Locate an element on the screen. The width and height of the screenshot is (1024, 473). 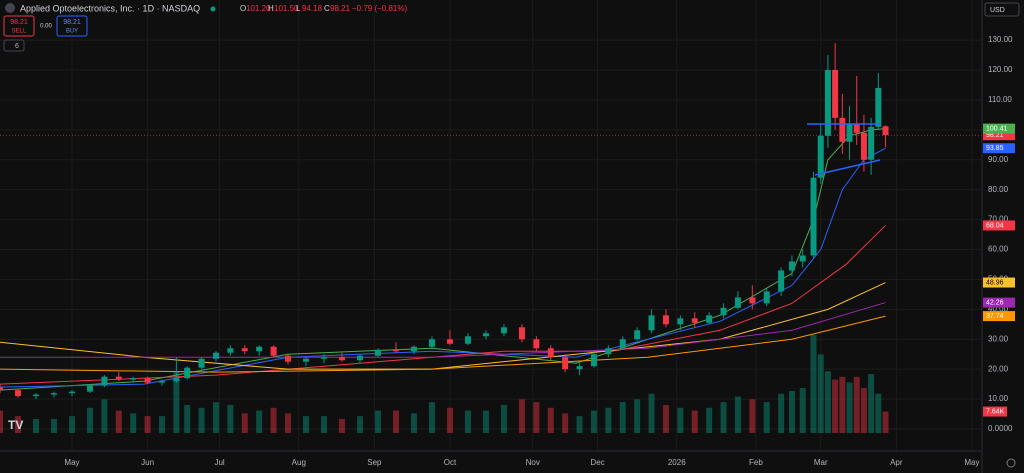
x-tick-label: May is located at coordinates (971, 462).